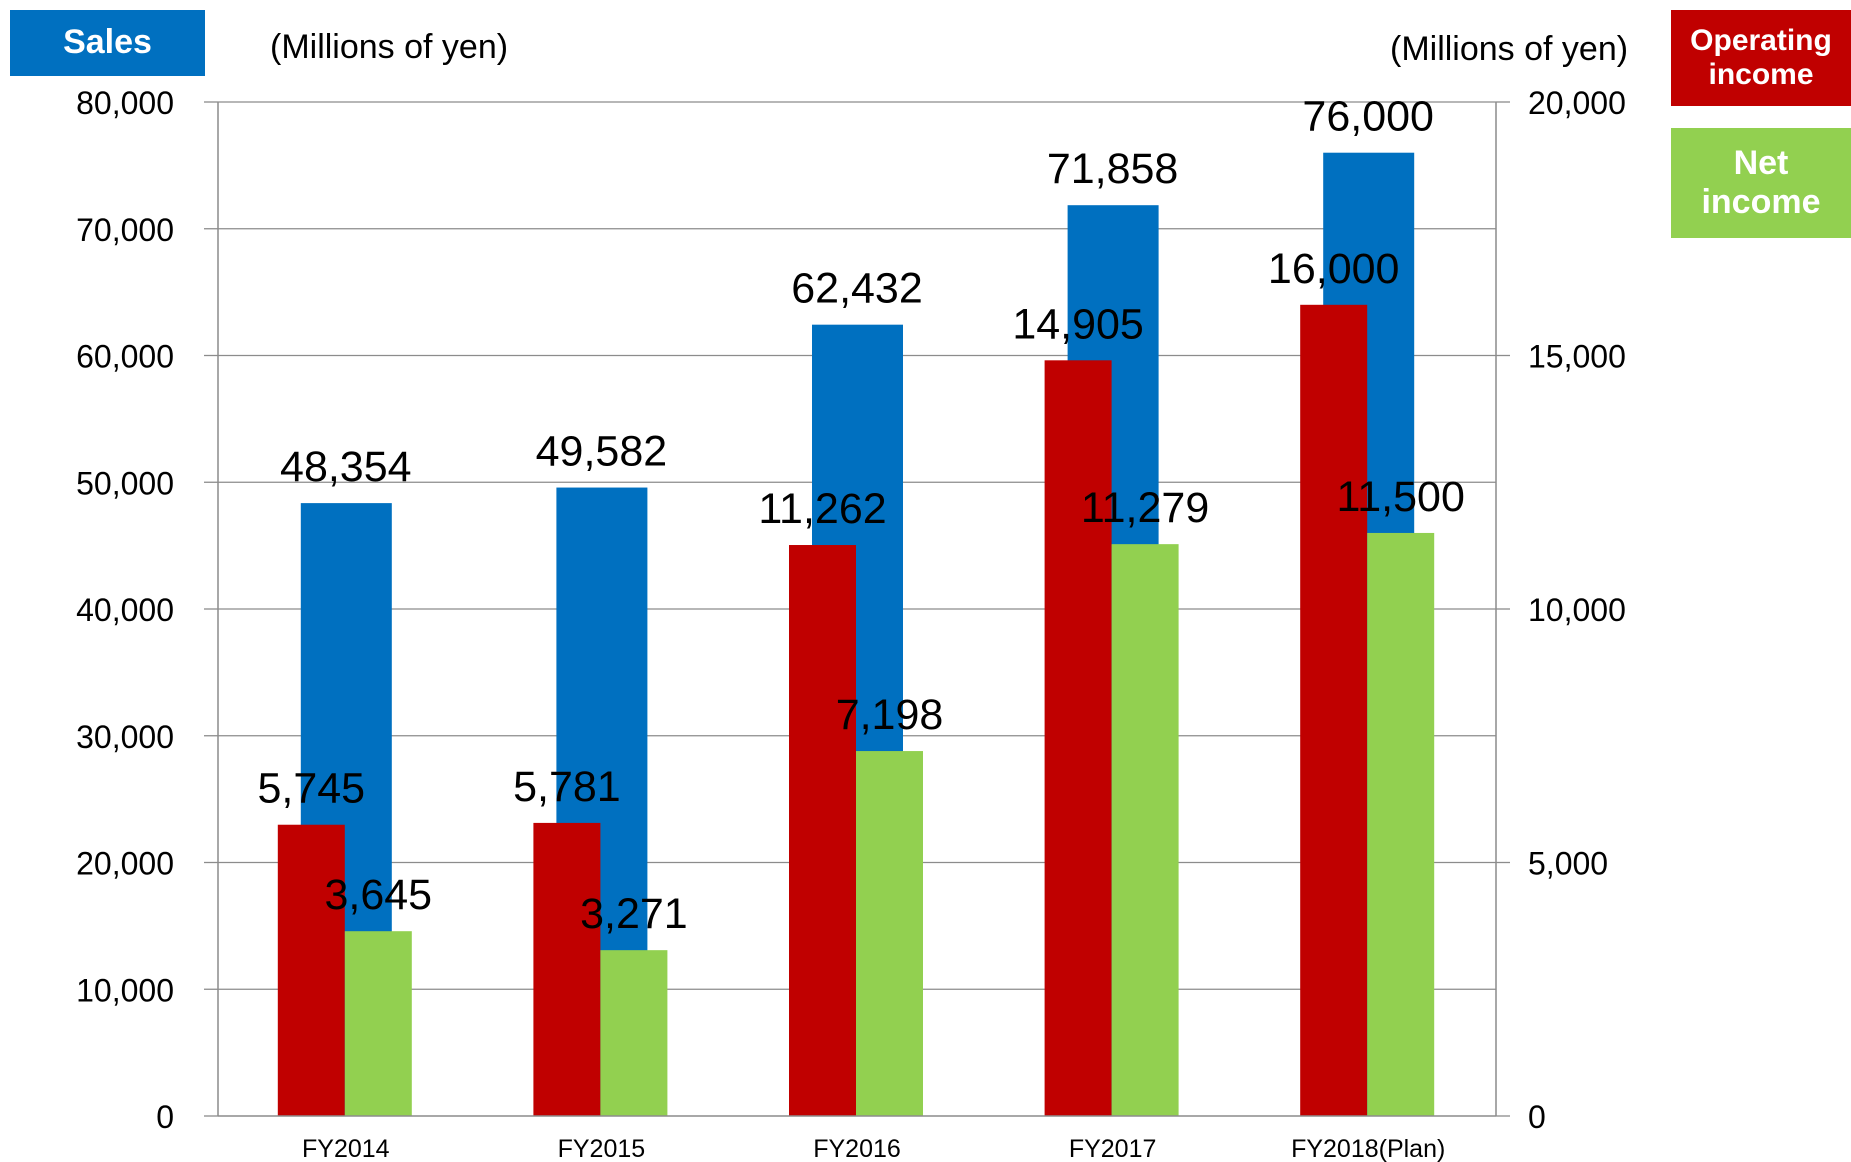  Describe the element at coordinates (1401, 497) in the screenshot. I see `data-label-net-income: 11,500` at that location.